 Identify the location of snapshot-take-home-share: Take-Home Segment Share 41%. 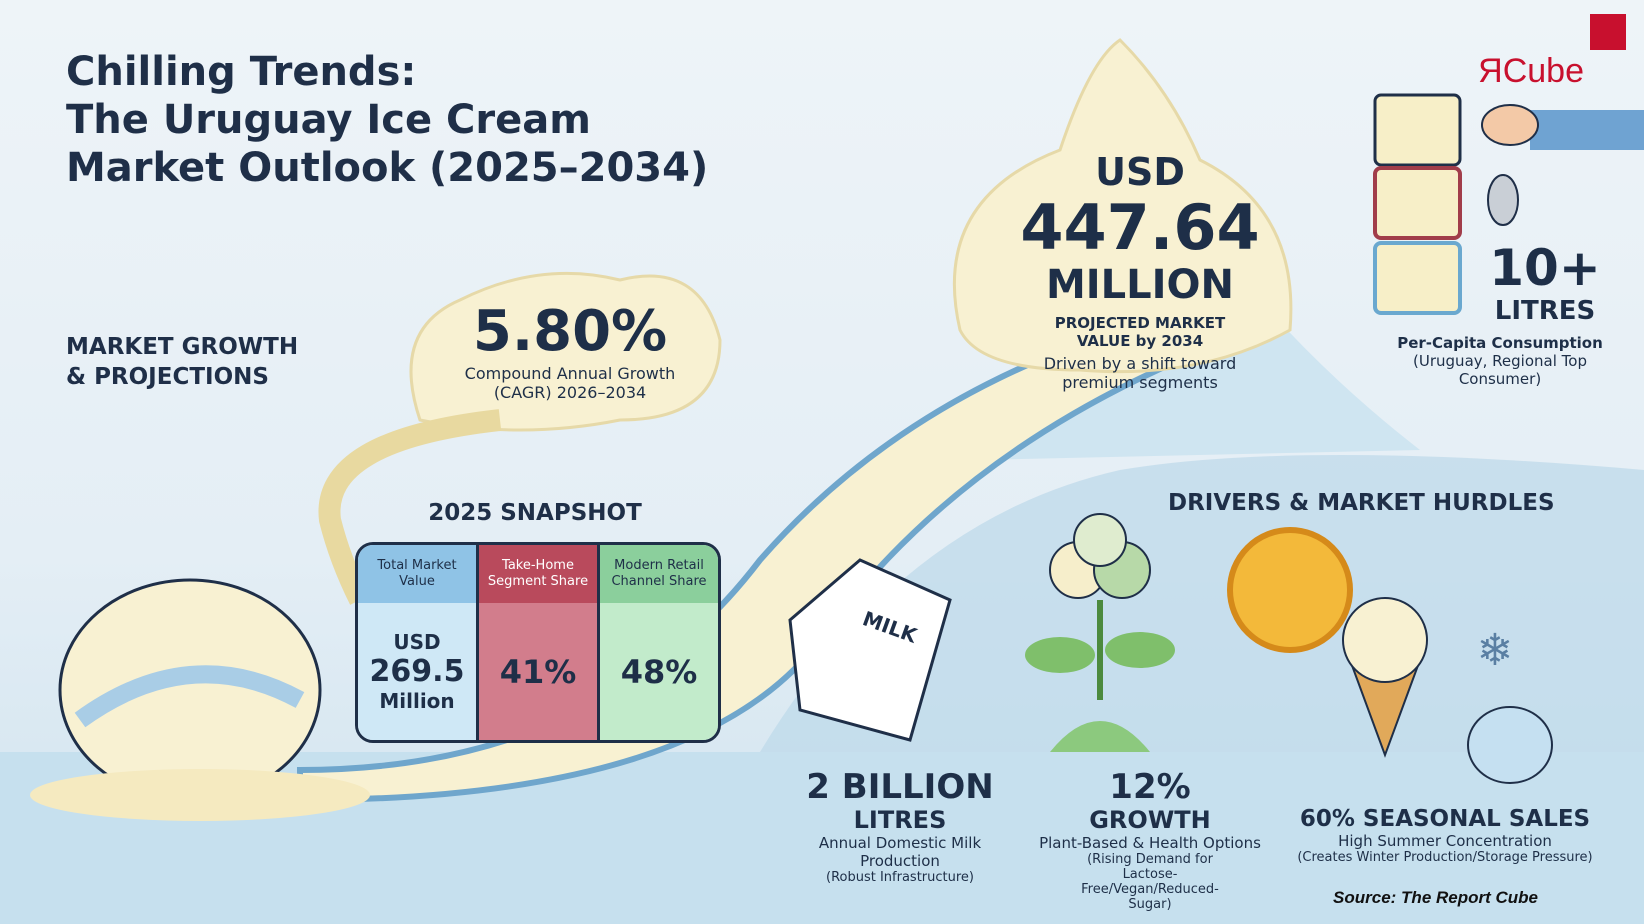
(539, 642).